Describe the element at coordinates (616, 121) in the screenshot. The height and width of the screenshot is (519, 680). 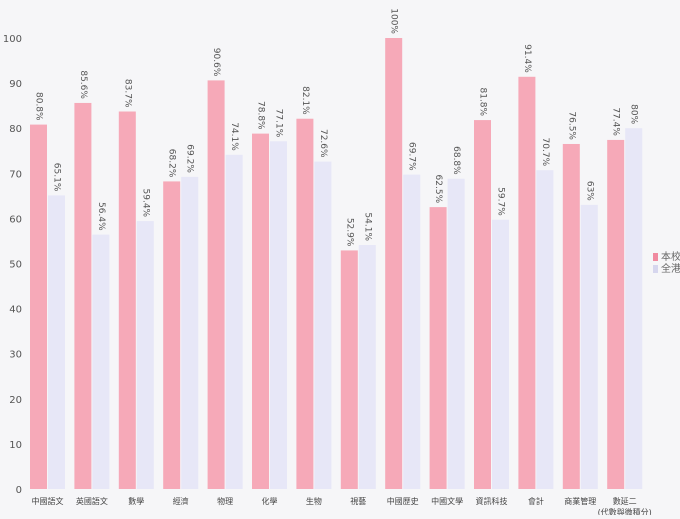
I see `data-label-s1-13: 77.4%` at that location.